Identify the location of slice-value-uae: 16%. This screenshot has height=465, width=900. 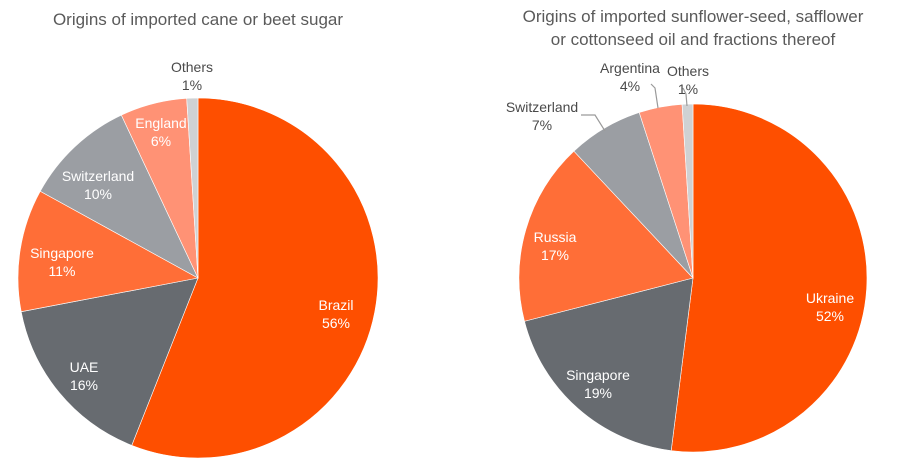
(84, 385).